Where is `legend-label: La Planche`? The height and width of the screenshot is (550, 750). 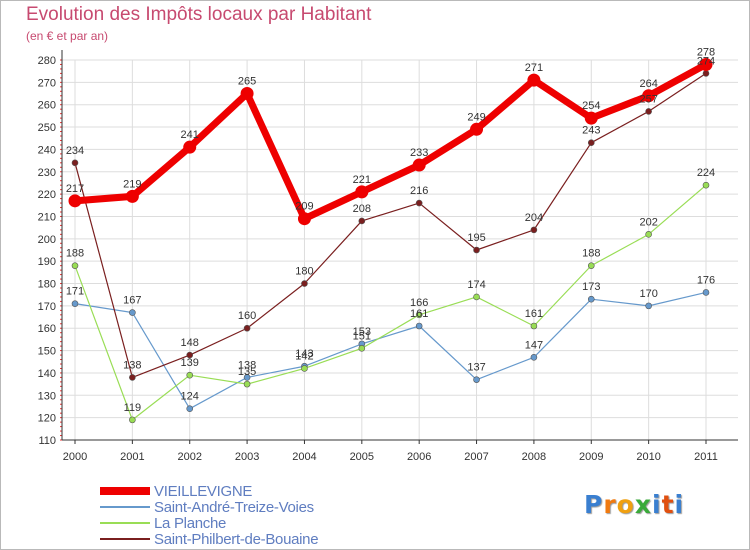
legend-label: La Planche is located at coordinates (190, 523).